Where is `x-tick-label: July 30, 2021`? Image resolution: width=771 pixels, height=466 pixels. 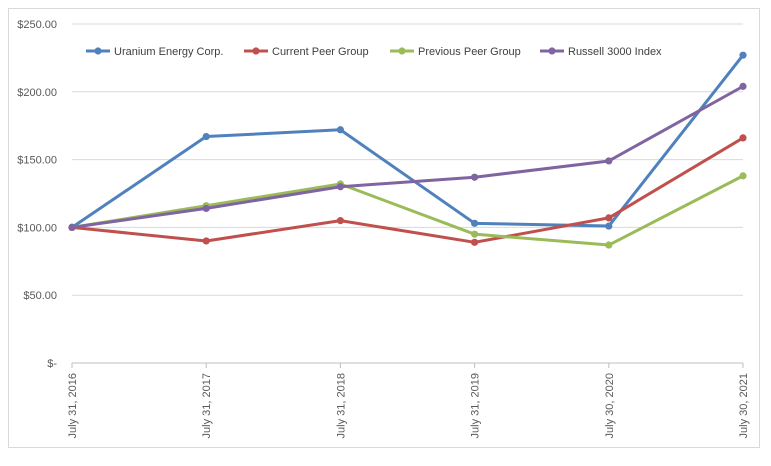 x-tick-label: July 30, 2021 is located at coordinates (744, 405).